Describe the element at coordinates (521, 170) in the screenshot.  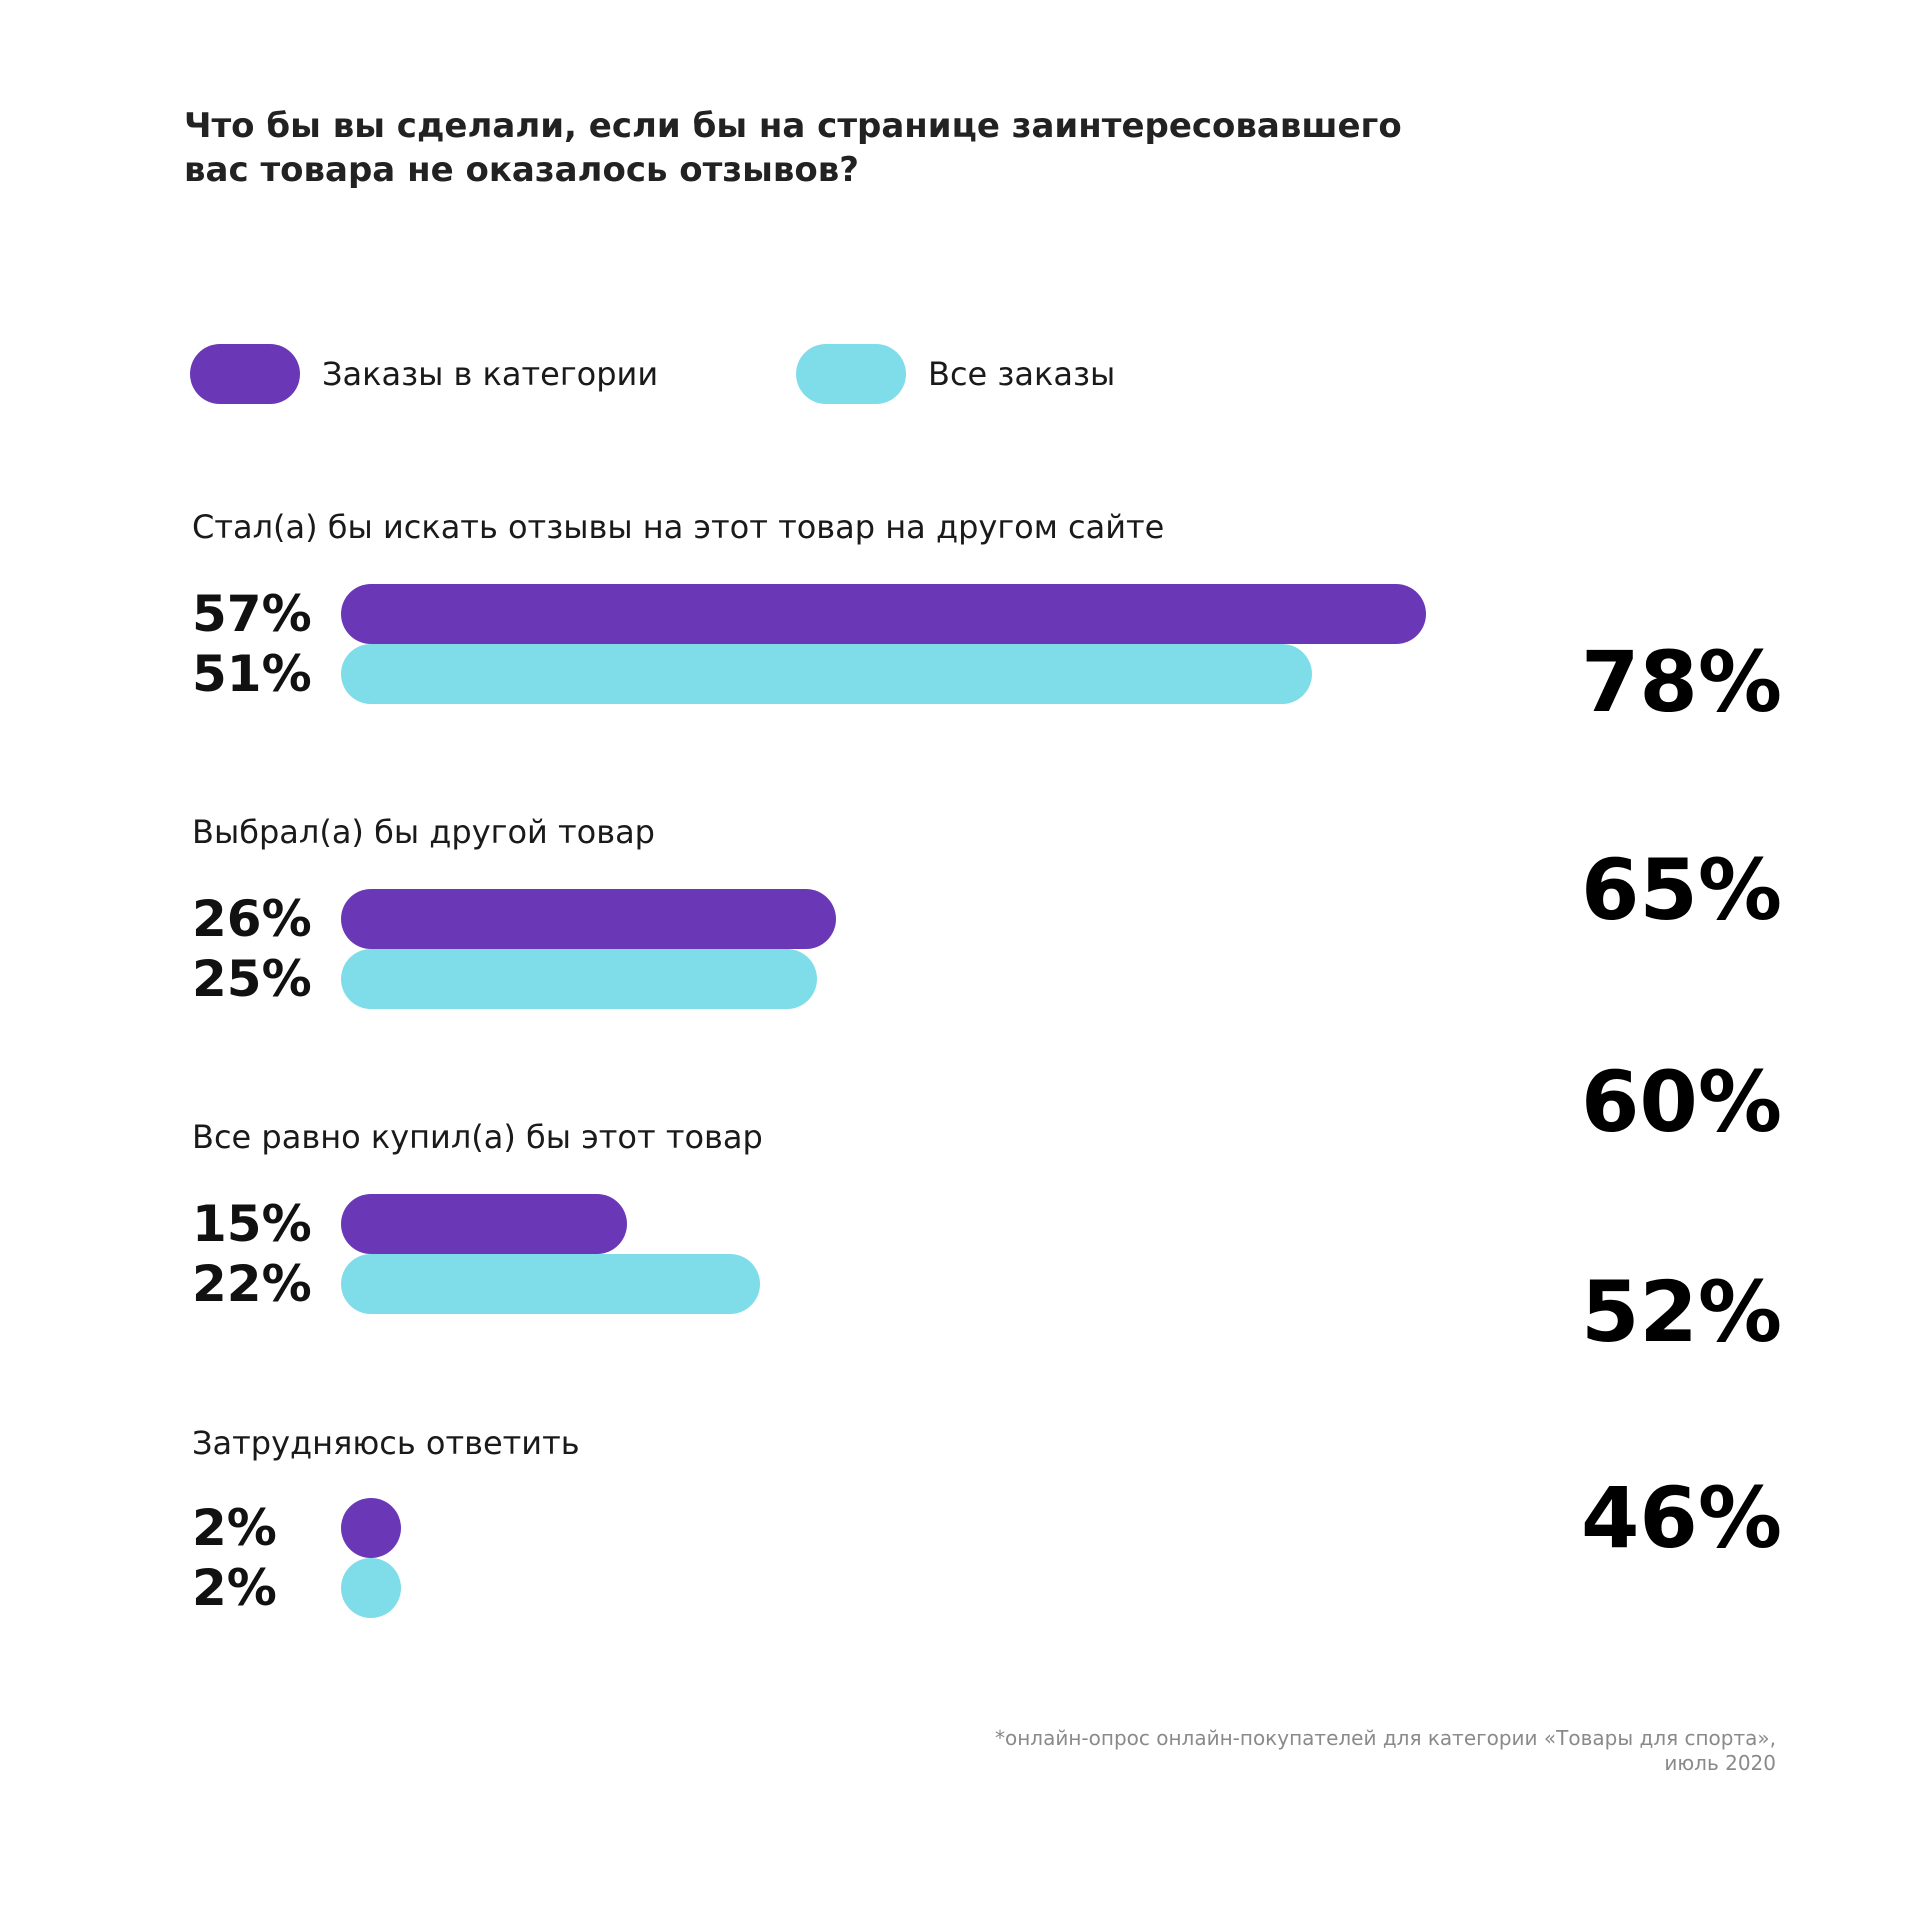
I see `chart-title-line-2: вас товара не оказалось отзывов?` at that location.